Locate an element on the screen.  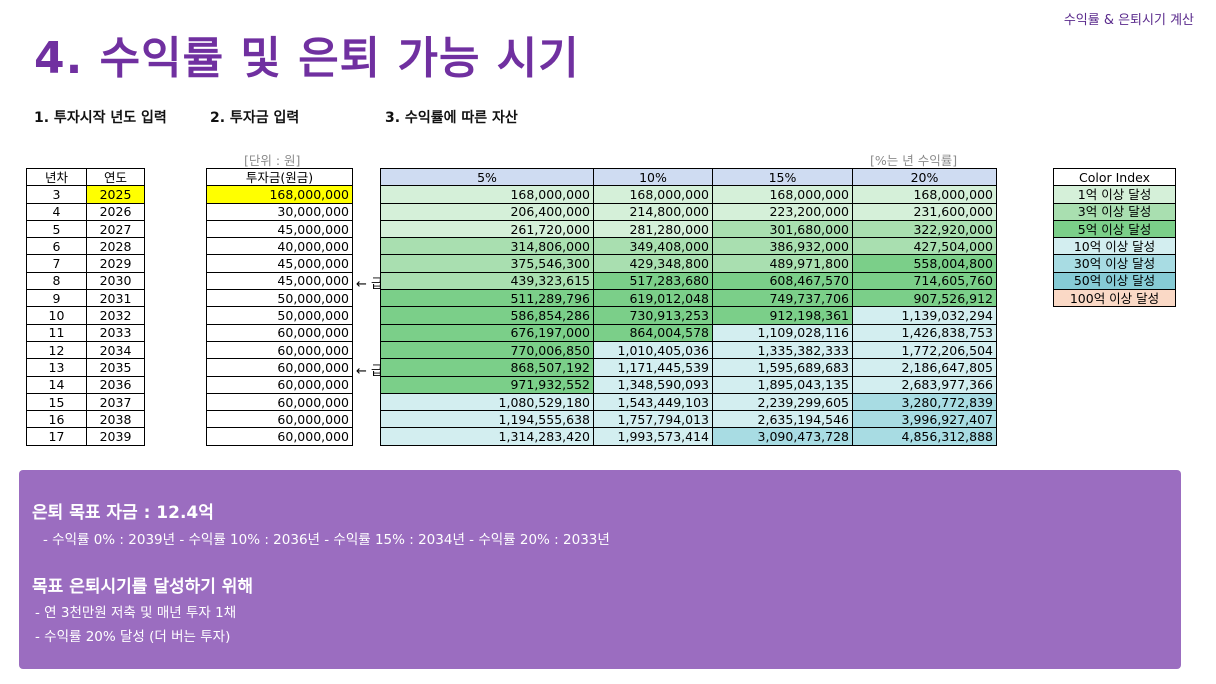
asset-cell: 214,800,000 is located at coordinates (653, 211).